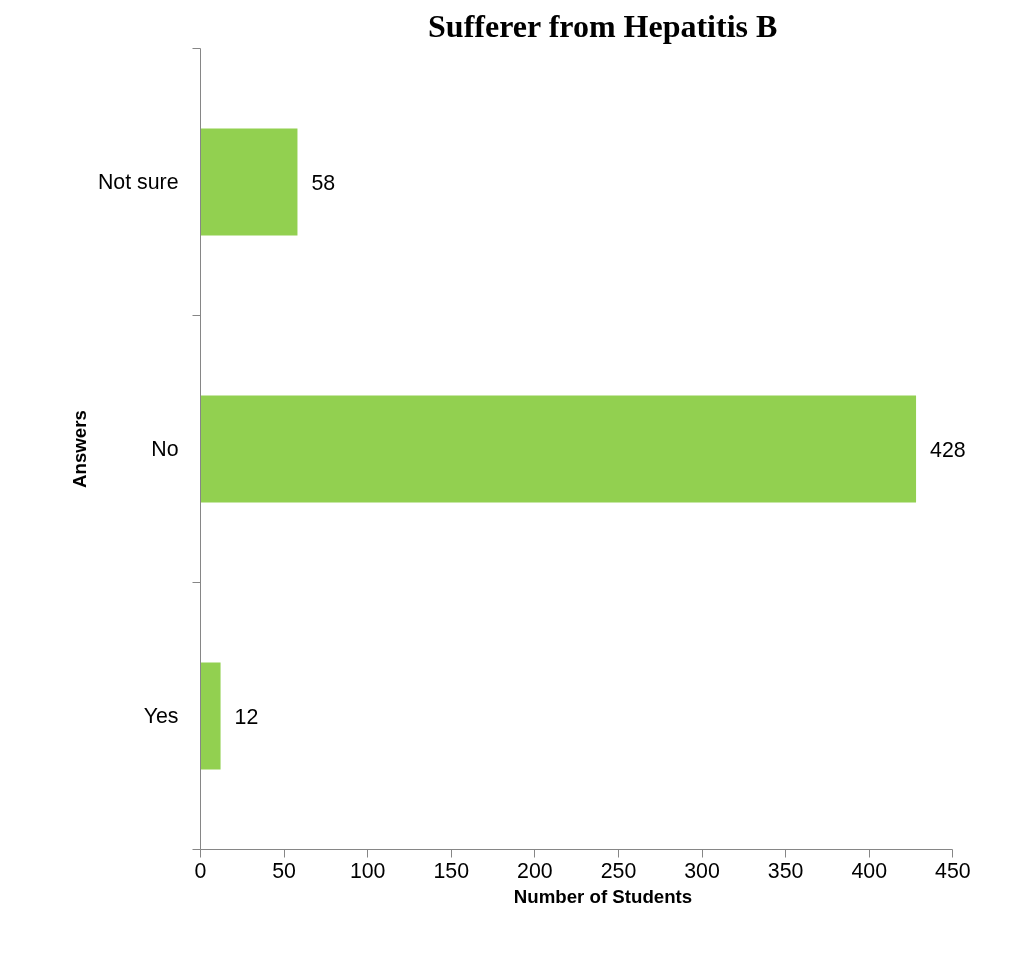 This screenshot has height=959, width=1035. Describe the element at coordinates (284, 870) in the screenshot. I see `x-tick-label: 50` at that location.